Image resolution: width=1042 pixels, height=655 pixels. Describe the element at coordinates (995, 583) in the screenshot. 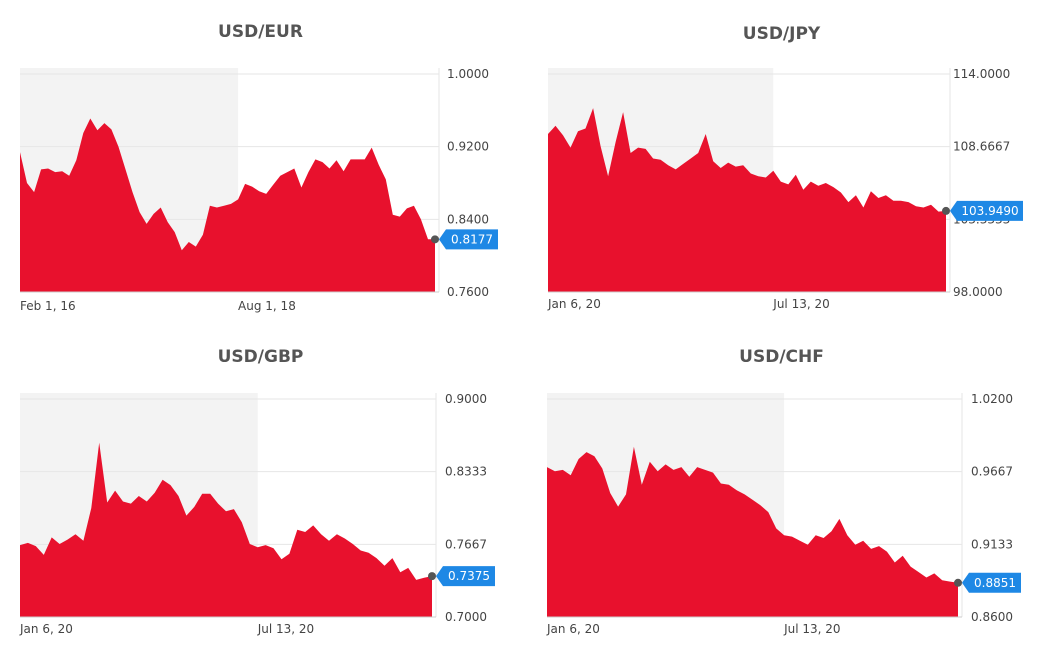

I see `current-value-label: 0.8851` at that location.